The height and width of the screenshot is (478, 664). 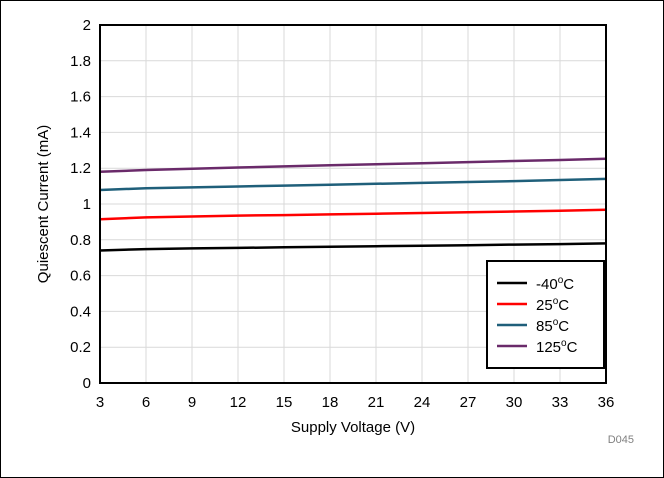 What do you see at coordinates (621, 440) in the screenshot?
I see `figure-id: D045` at bounding box center [621, 440].